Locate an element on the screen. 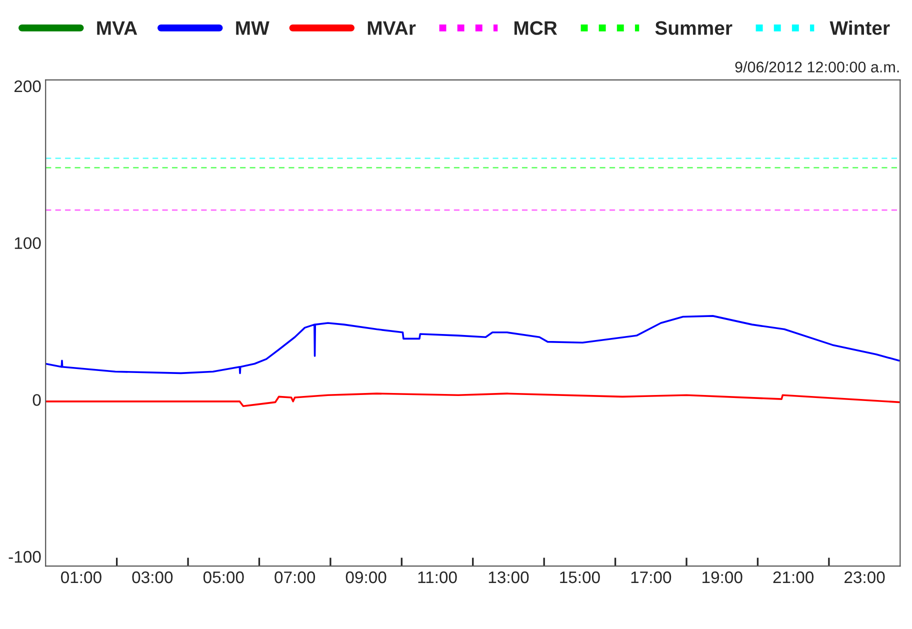 This screenshot has width=912, height=629. chart-subtitle: 9/06/2012 12:00:00 a.m. is located at coordinates (817, 66).